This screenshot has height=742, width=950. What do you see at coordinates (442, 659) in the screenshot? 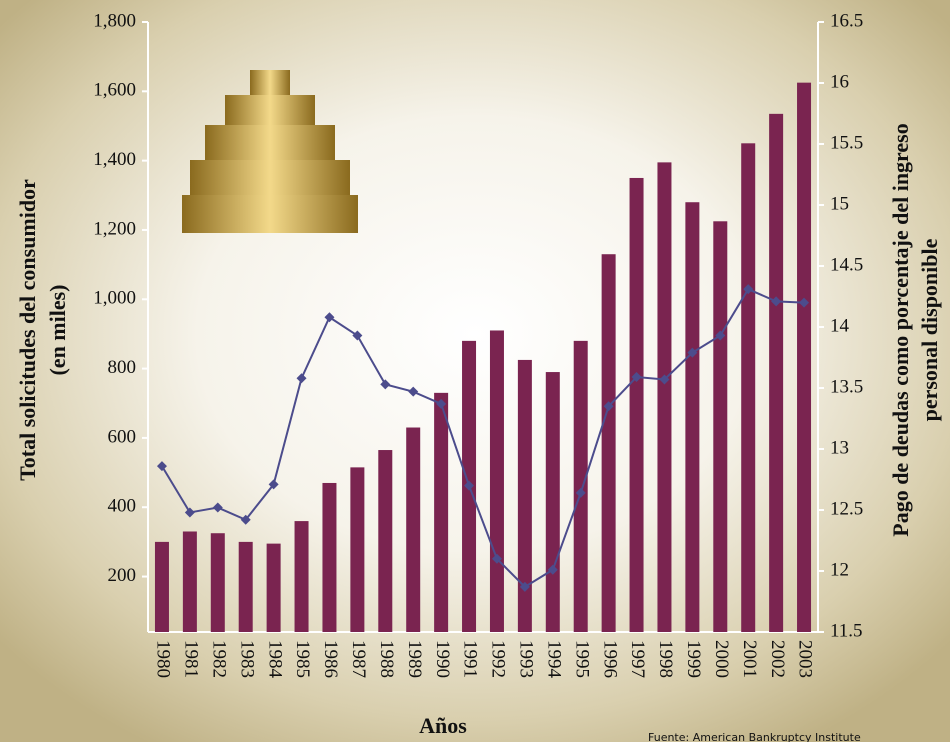
I see `x-tick-label: 1990` at bounding box center [442, 659].